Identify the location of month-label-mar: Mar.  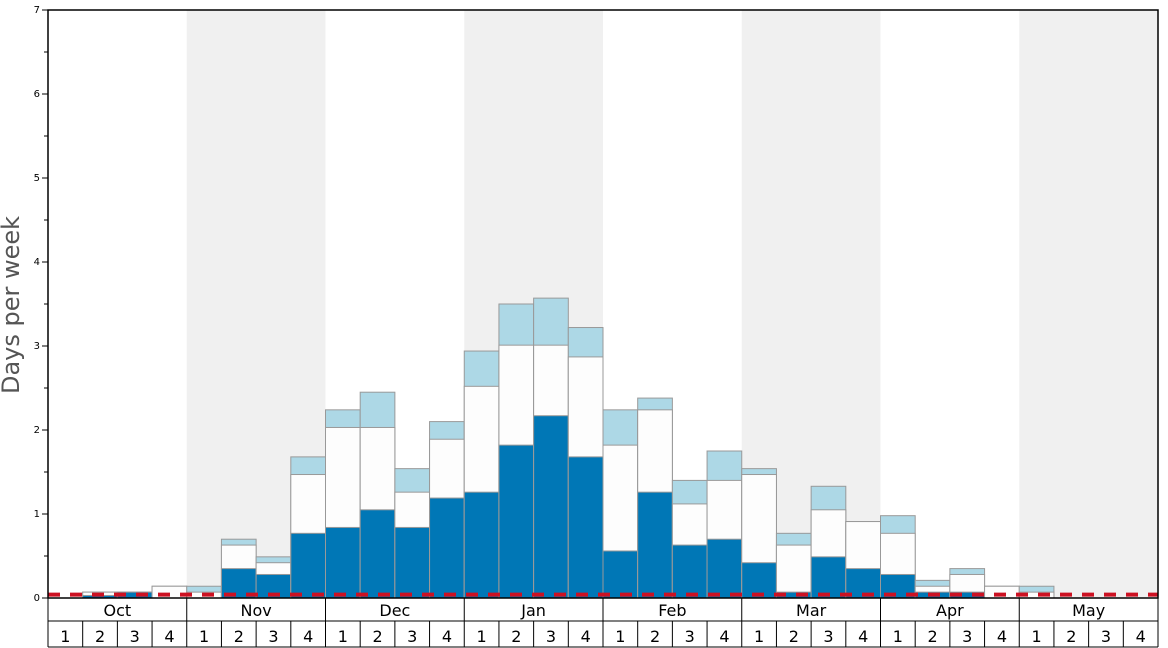
(811, 610).